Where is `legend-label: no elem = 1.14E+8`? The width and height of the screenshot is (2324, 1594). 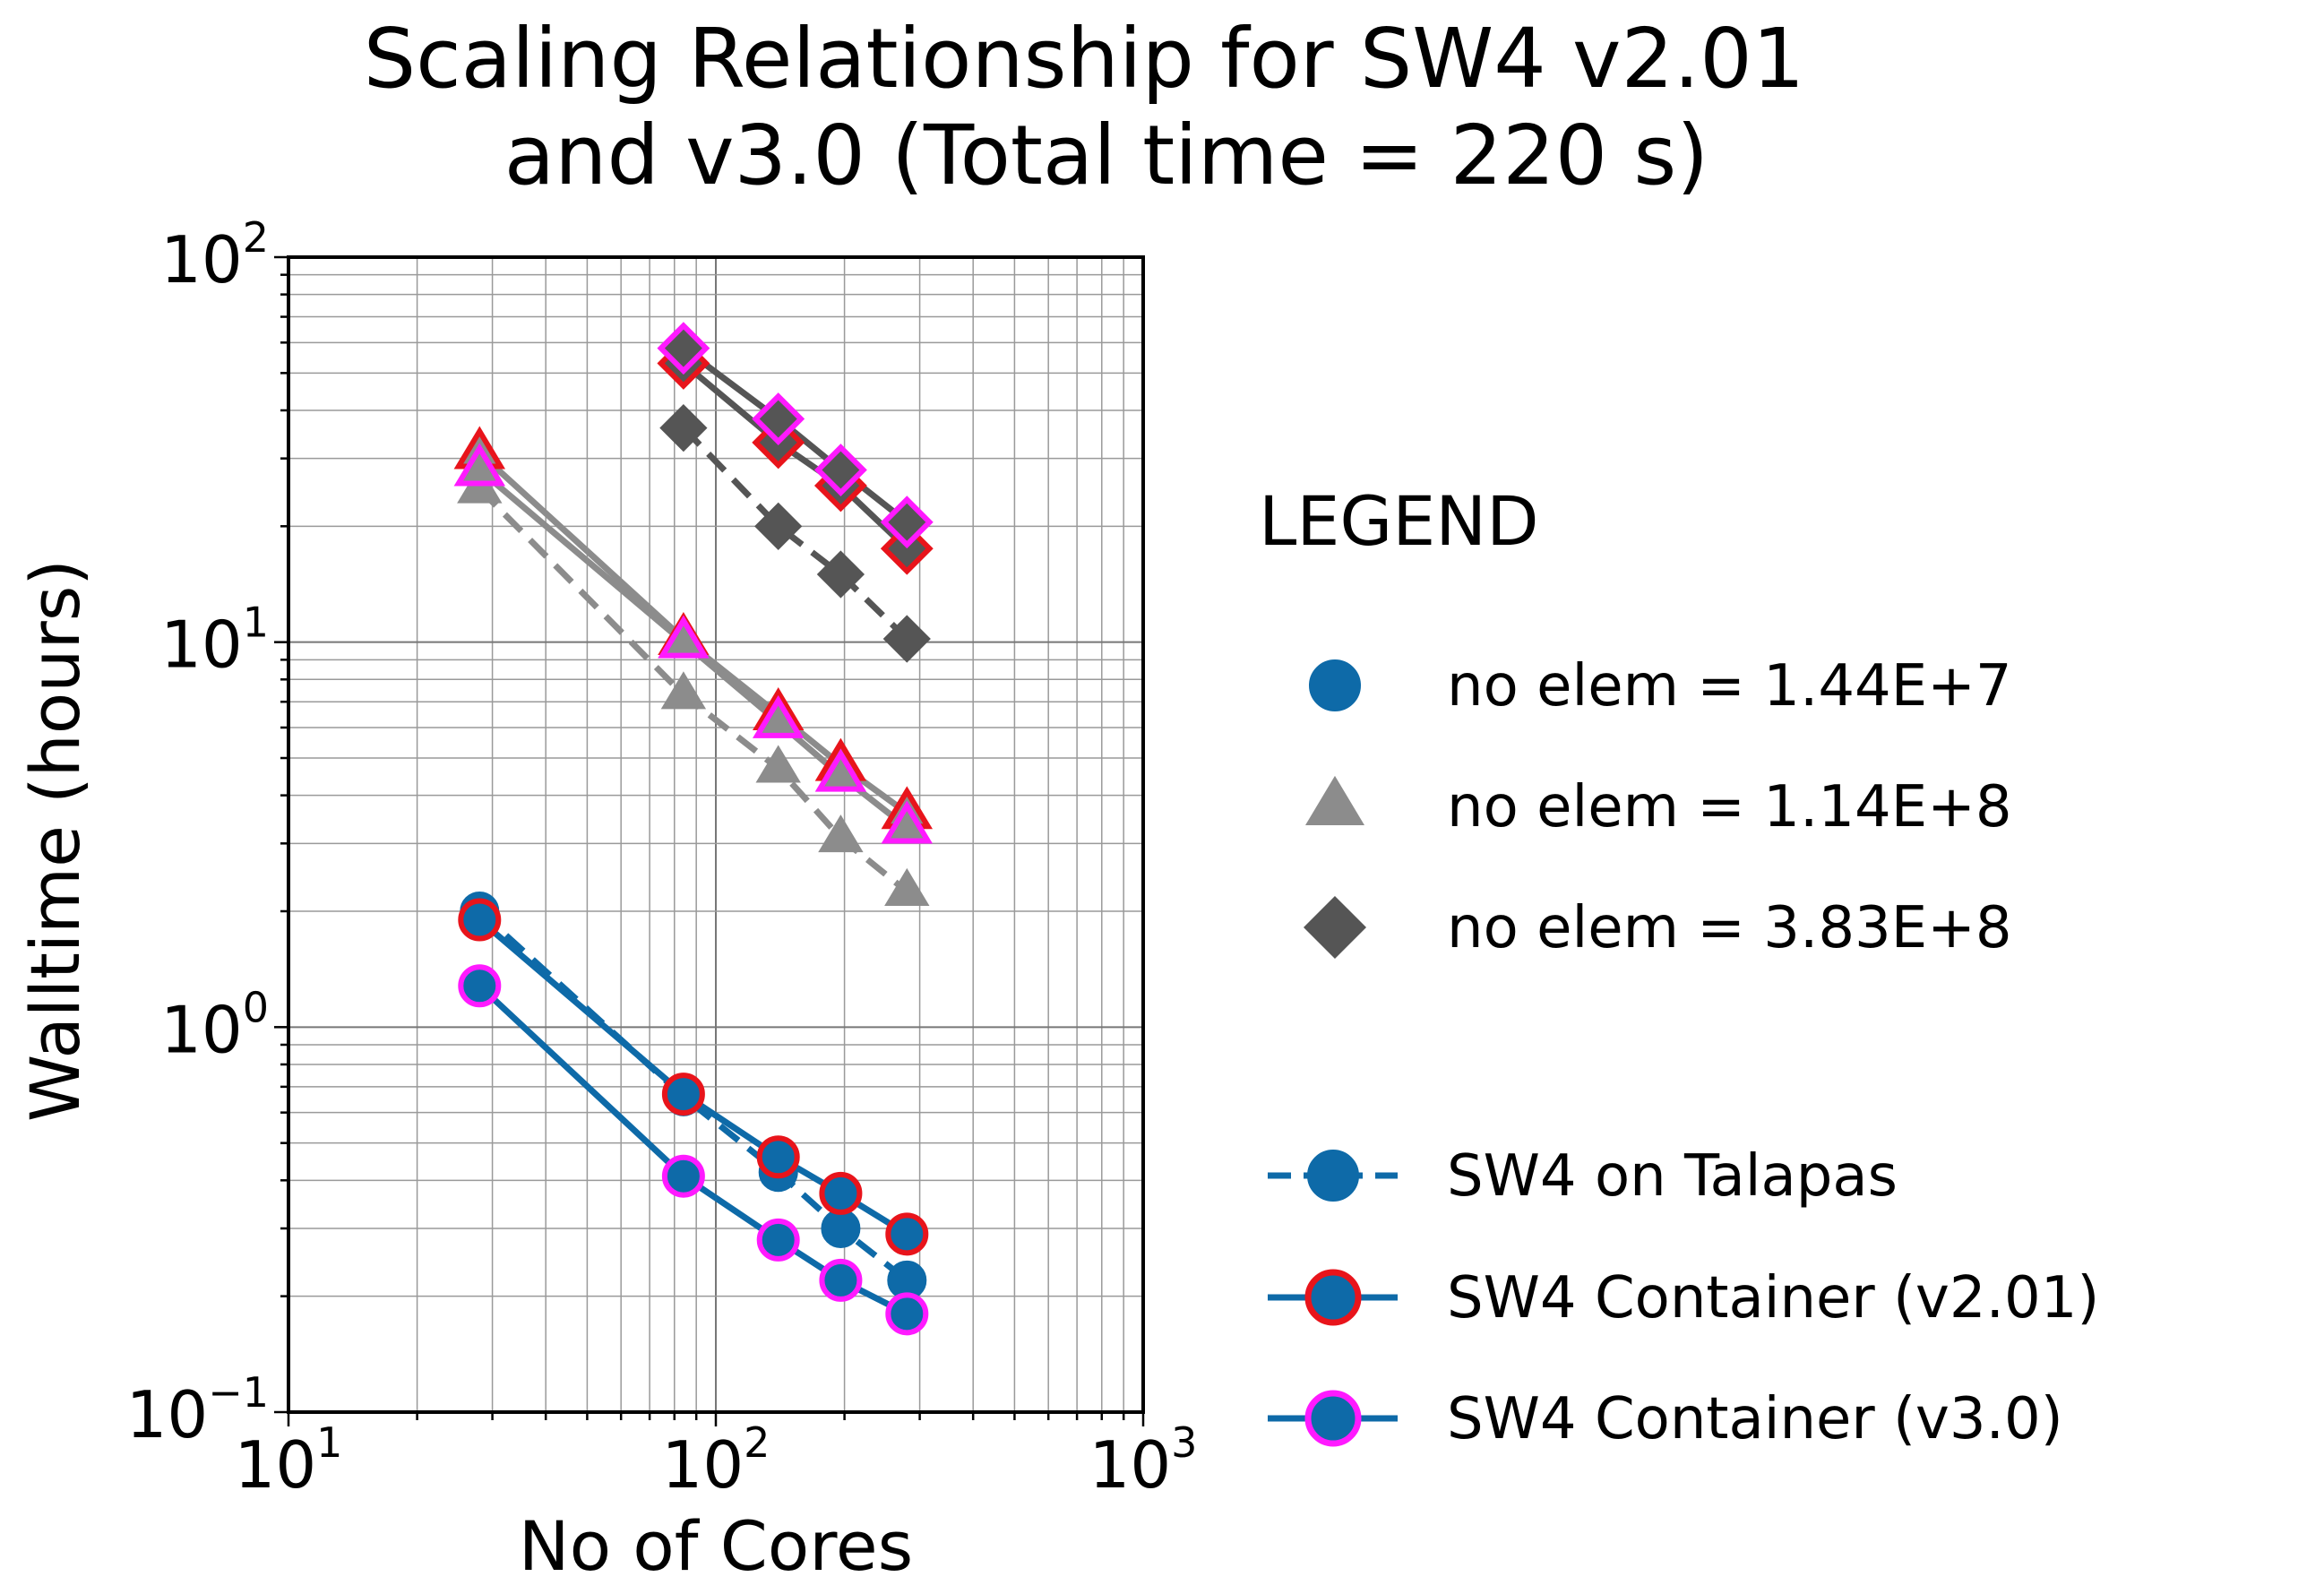 legend-label: no elem = 1.14E+8 is located at coordinates (1729, 807).